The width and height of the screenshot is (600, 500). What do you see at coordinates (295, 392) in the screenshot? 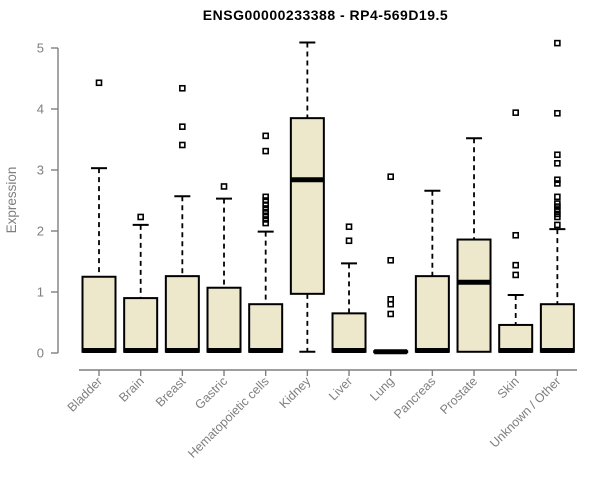
I see `x-tick-label: Kidney` at bounding box center [295, 392].